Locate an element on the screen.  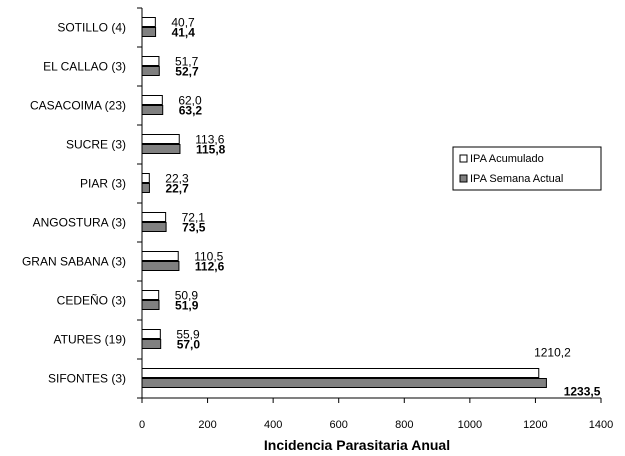
category-label: SIFONTES (3) is located at coordinates (87, 379).